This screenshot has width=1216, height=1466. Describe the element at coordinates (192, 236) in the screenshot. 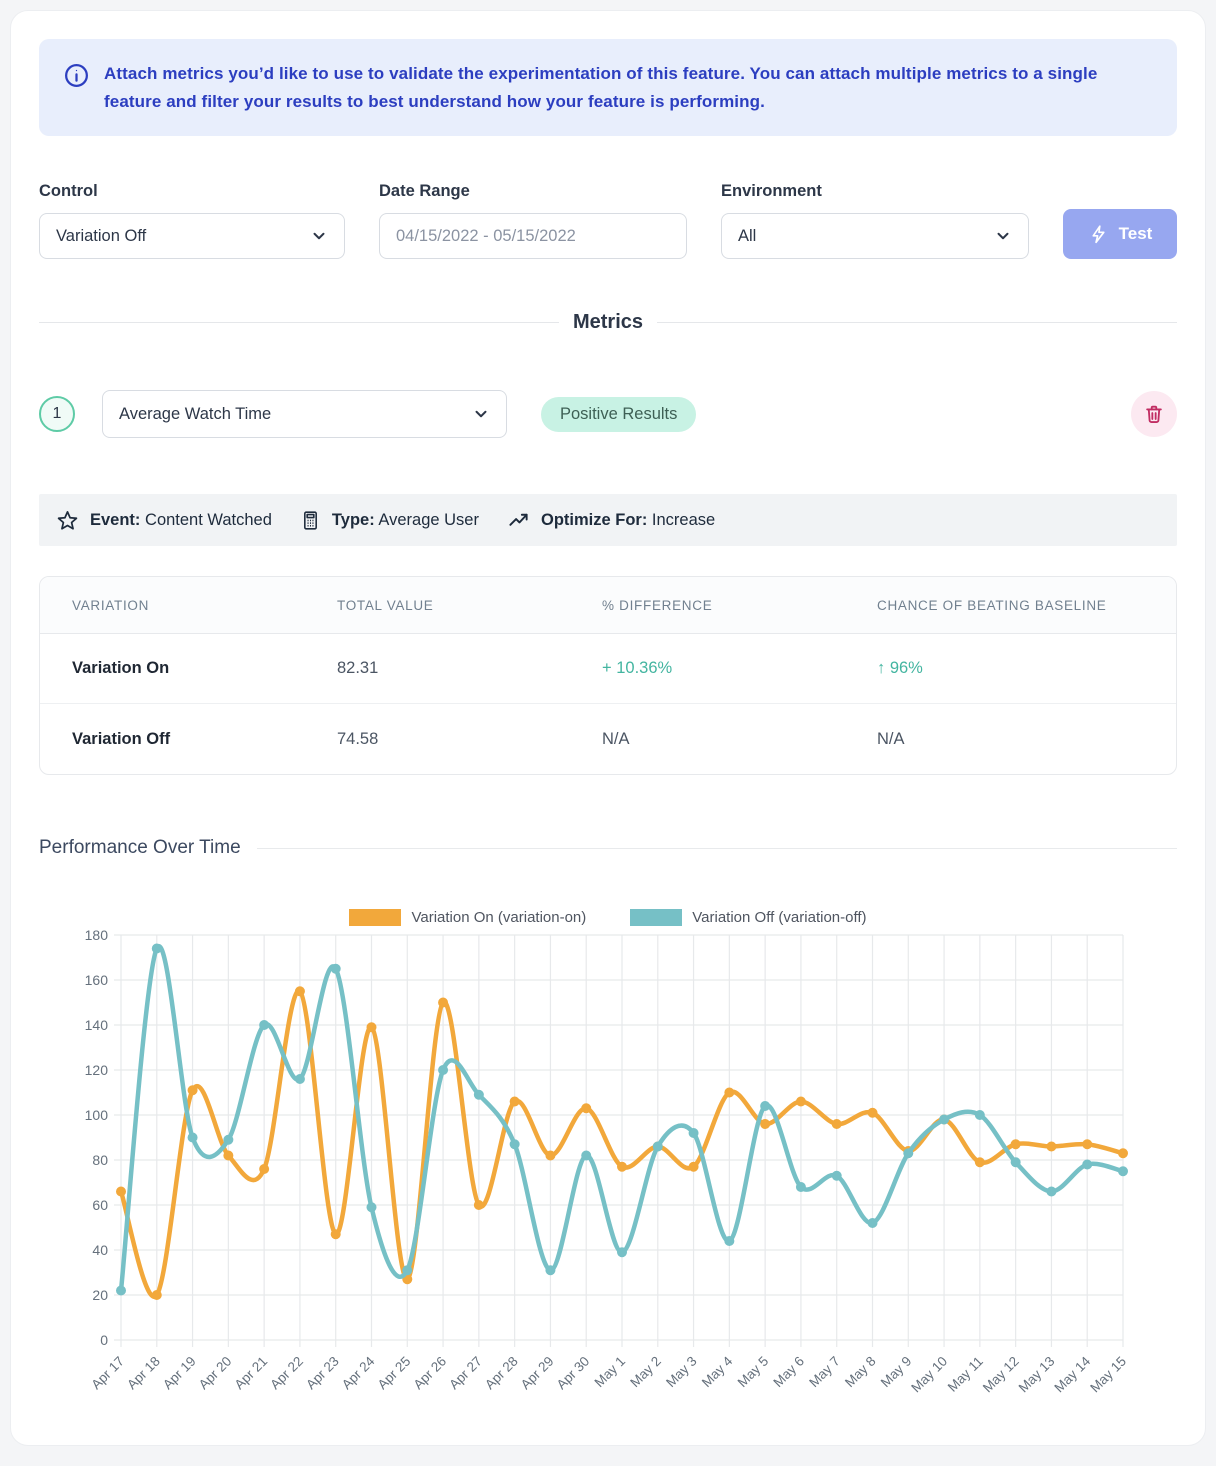

I see `control-select: Variation Off` at that location.